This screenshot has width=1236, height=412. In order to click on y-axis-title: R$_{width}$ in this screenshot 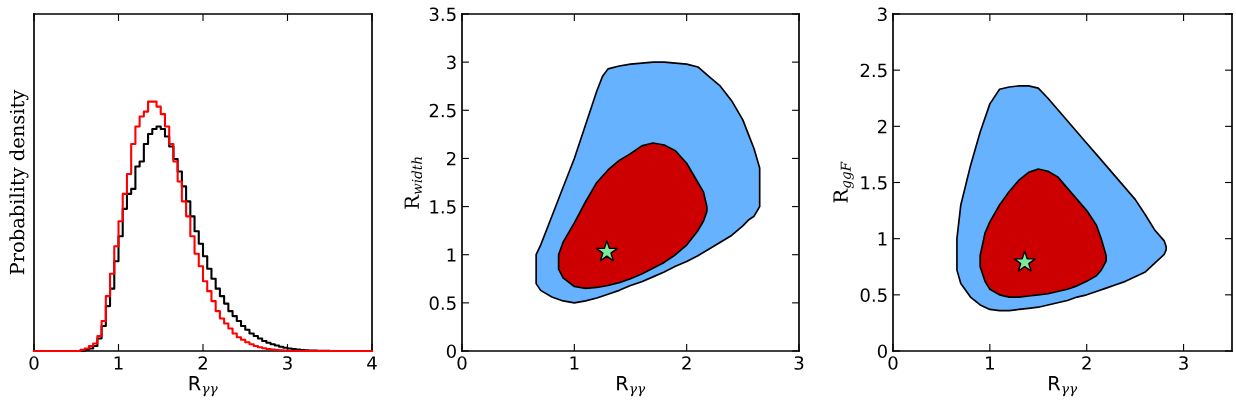, I will do `click(413, 183)`.